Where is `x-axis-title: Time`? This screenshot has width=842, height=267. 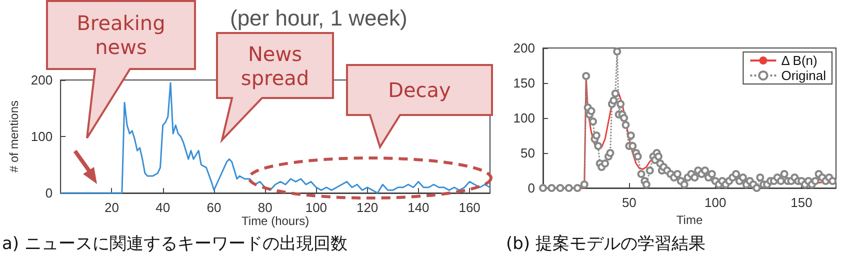
x-axis-title: Time is located at coordinates (689, 219).